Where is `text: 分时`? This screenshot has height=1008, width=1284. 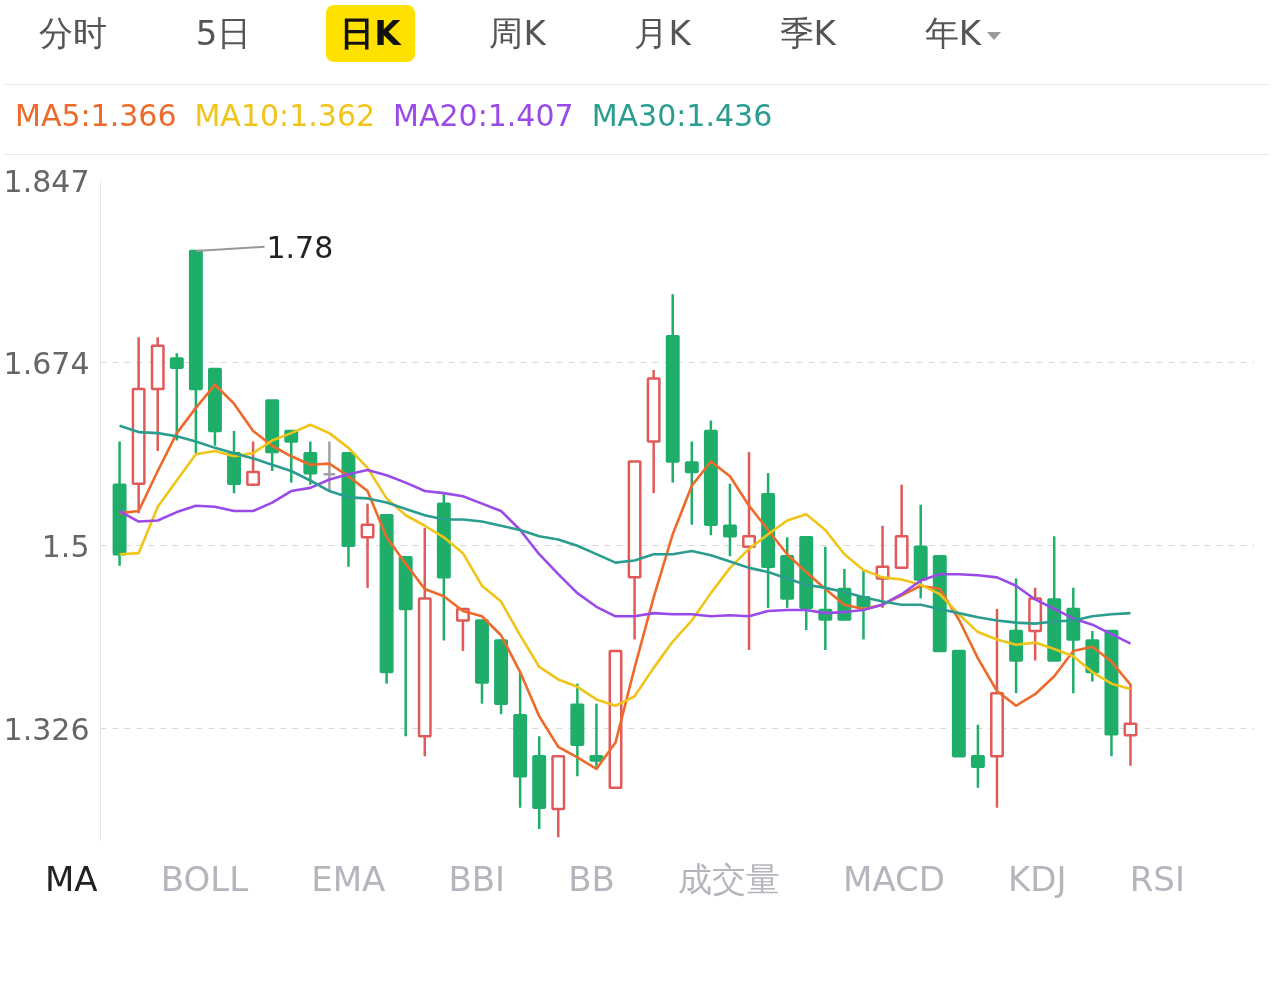
text: 分时 is located at coordinates (73, 33).